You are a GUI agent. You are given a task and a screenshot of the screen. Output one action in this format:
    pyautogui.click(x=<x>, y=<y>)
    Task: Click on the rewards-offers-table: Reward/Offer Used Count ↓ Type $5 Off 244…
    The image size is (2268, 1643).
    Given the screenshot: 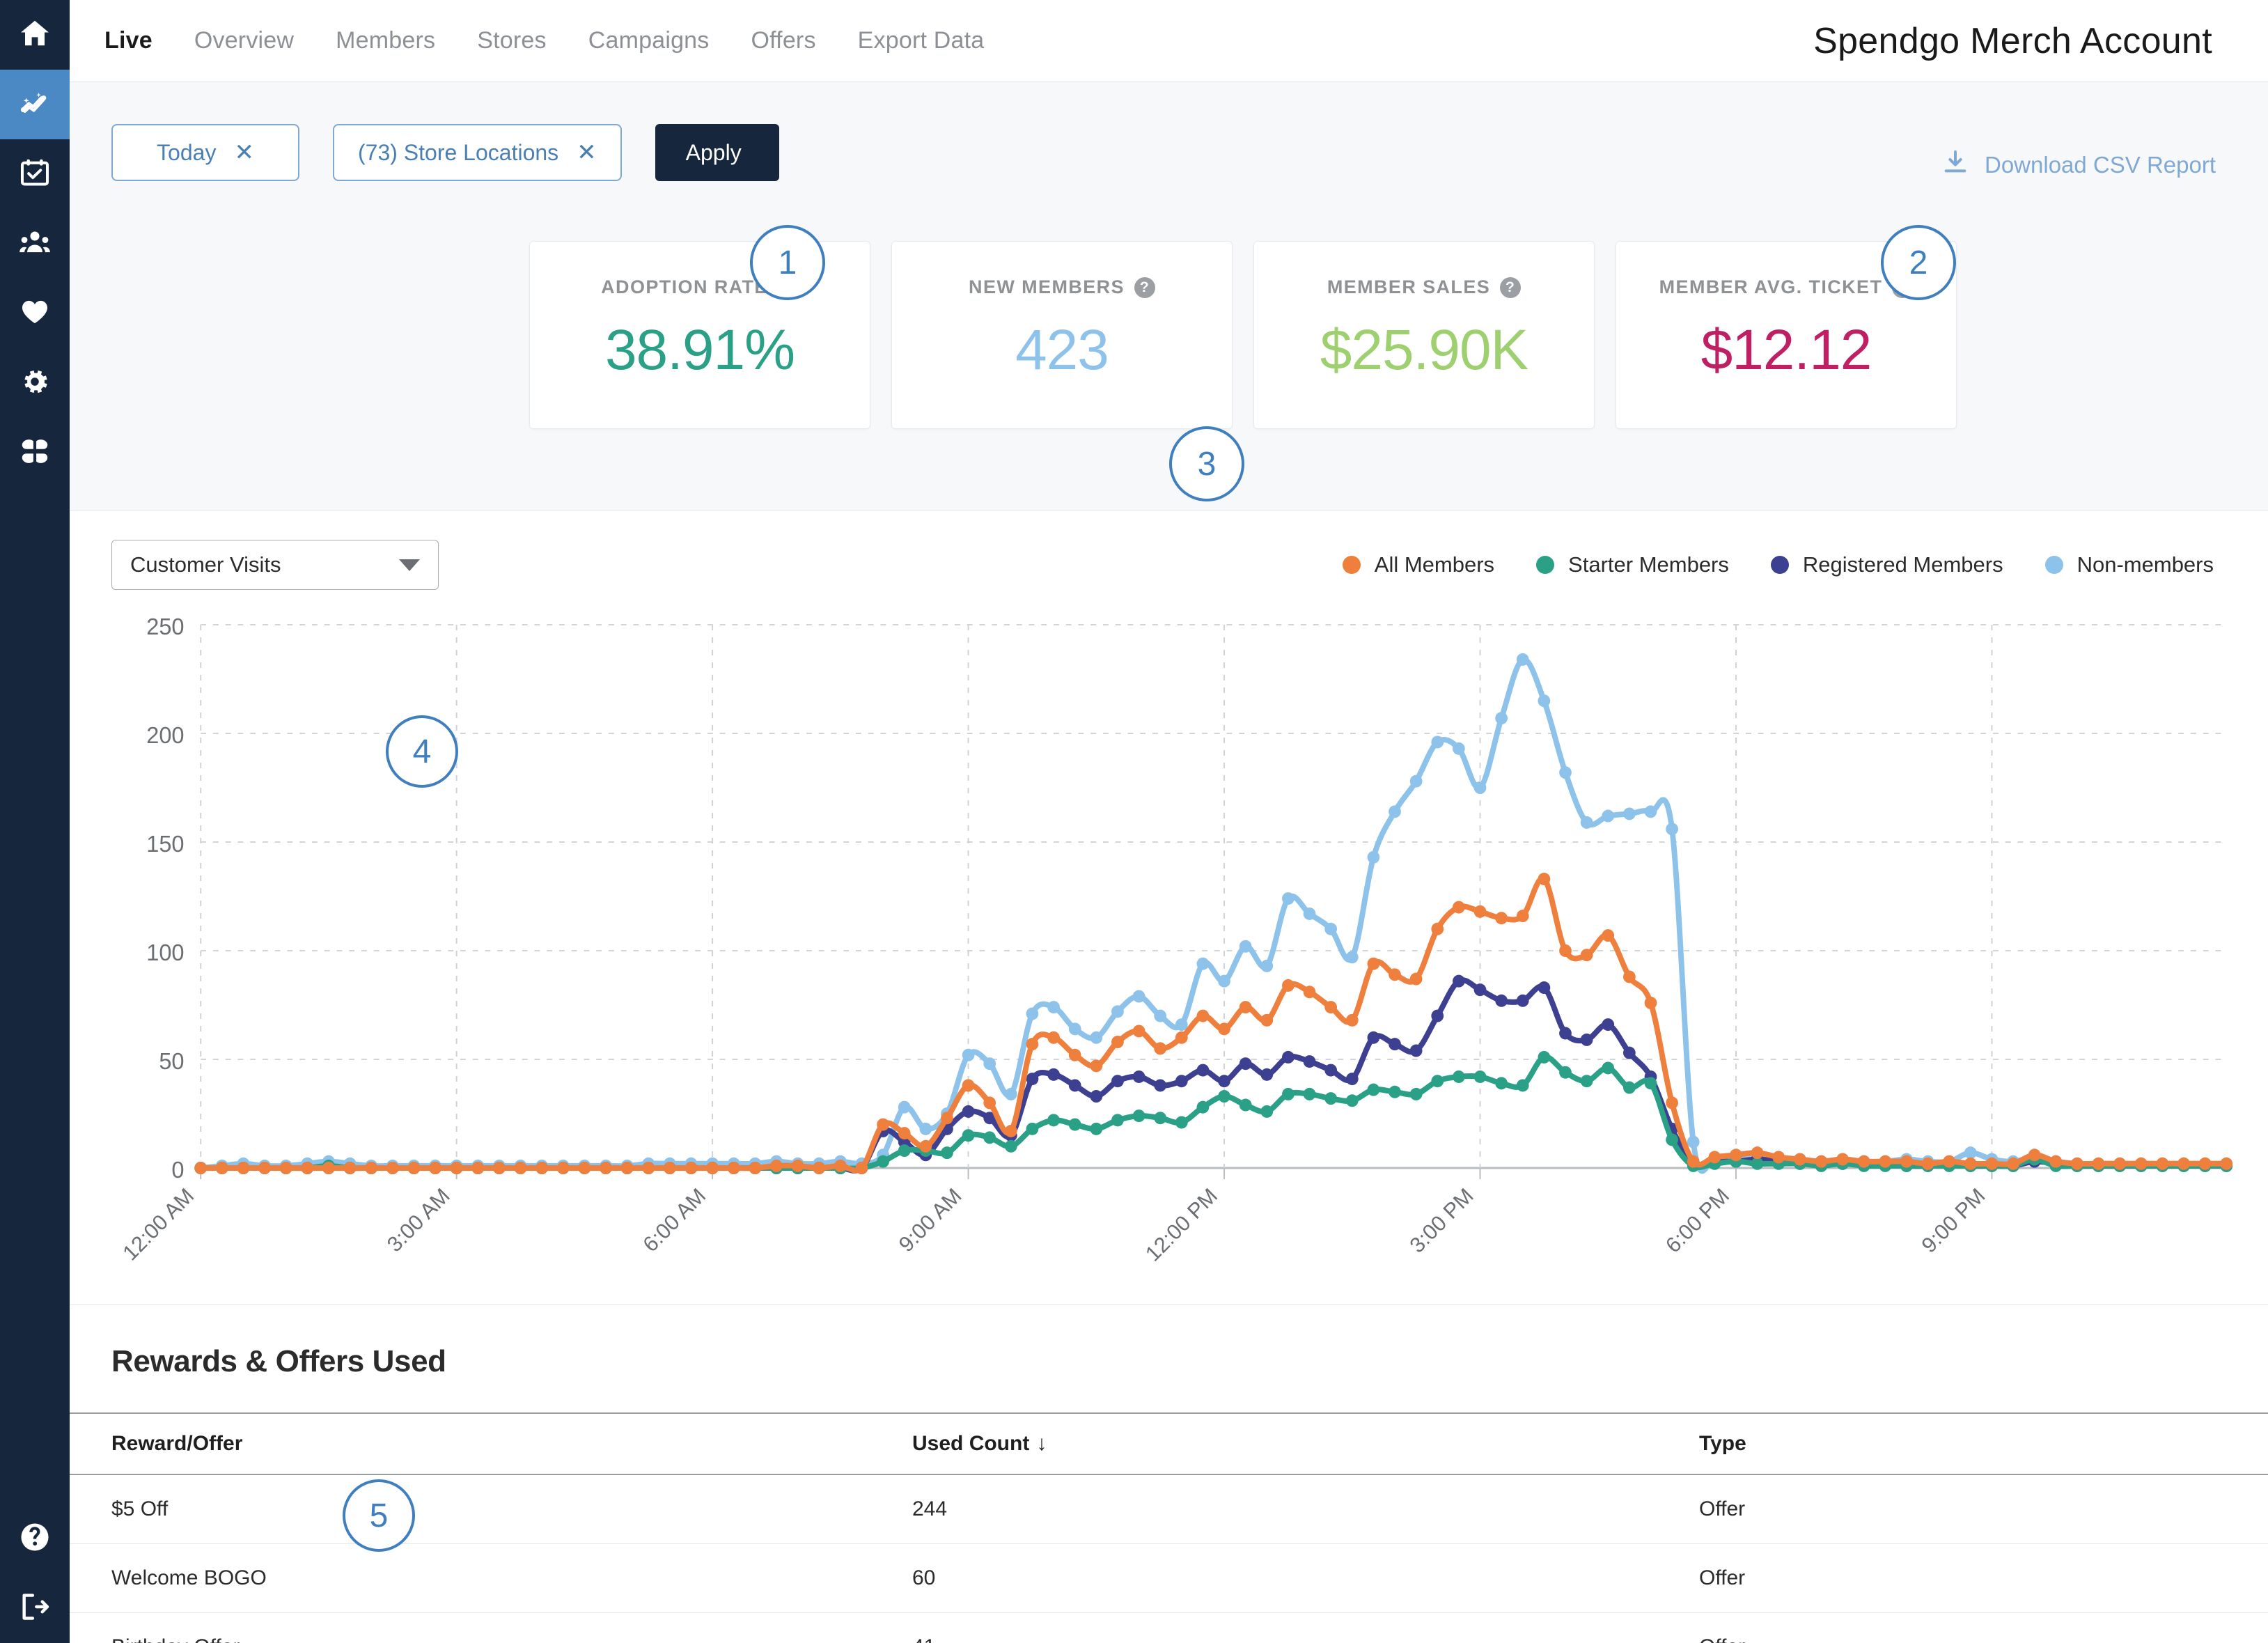 What is the action you would take?
    pyautogui.click(x=1169, y=1527)
    